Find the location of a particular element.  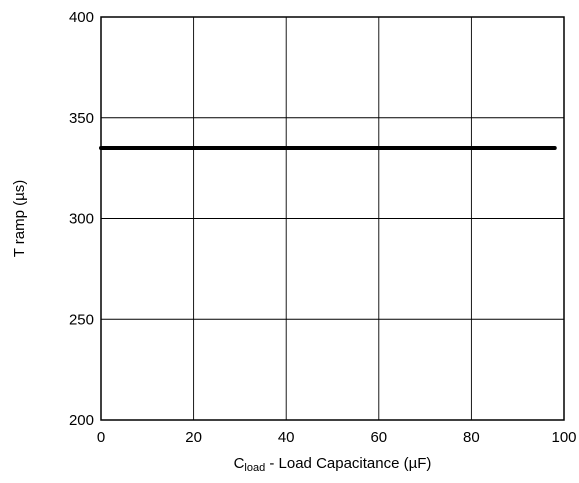

x-tick-labels: 0 20 40 60 80 100 is located at coordinates (337, 437).